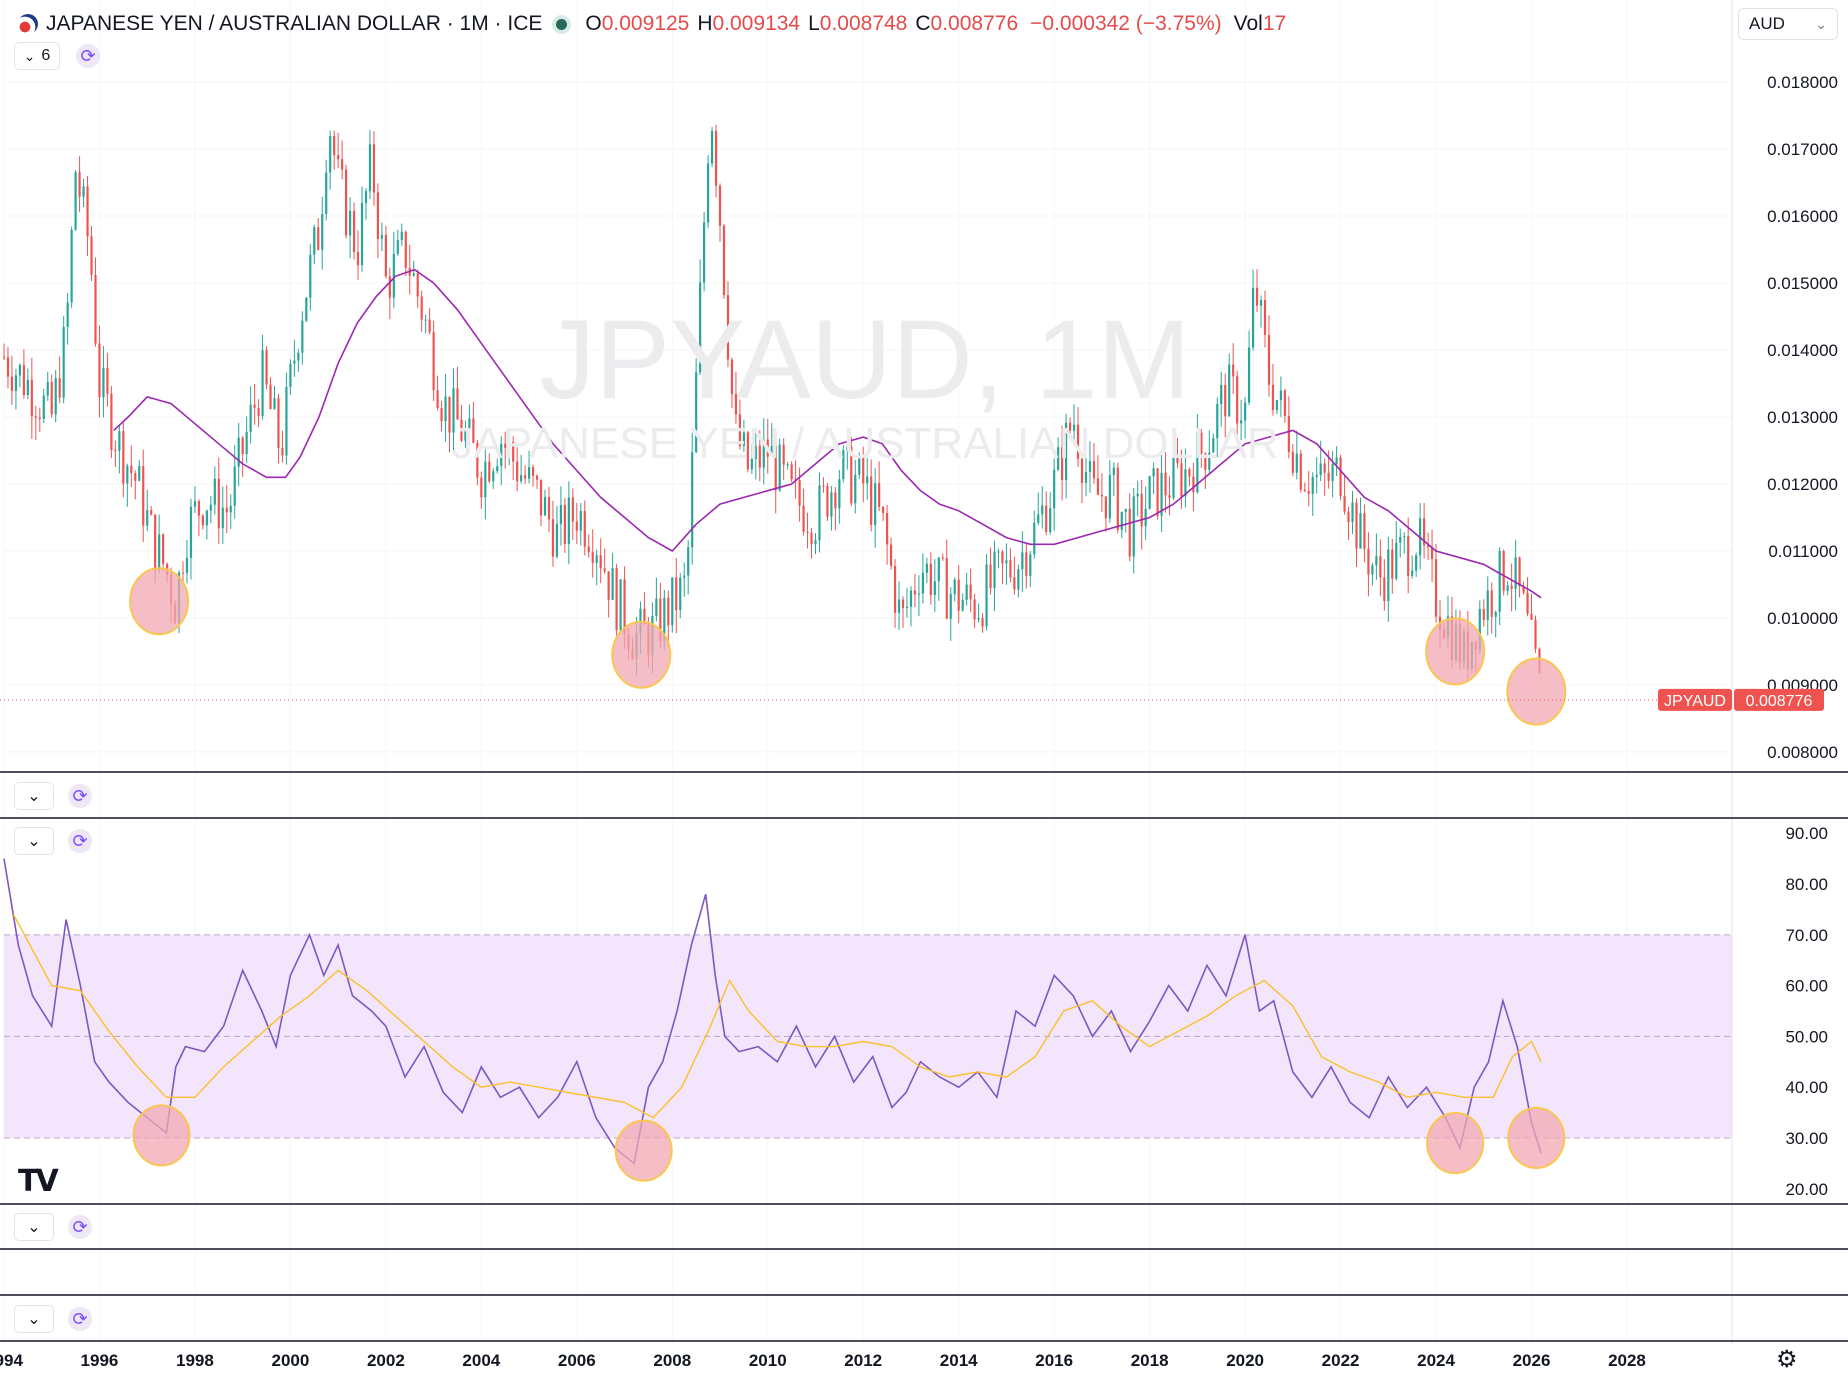 Image resolution: width=1848 pixels, height=1374 pixels. I want to click on rsi-ma-line, so click(777, 1016).